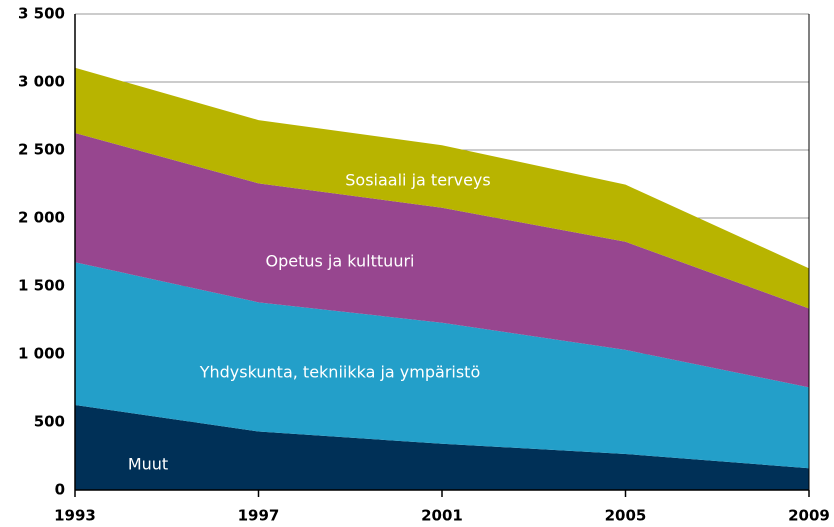  What do you see at coordinates (259, 516) in the screenshot?
I see `x-tick-label: 1997` at bounding box center [259, 516].